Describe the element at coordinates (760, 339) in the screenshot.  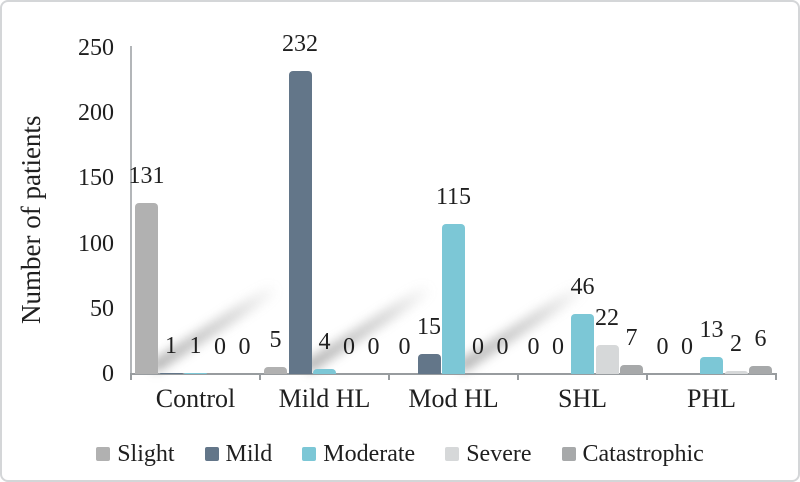
I see `bar-value-label: 6` at that location.